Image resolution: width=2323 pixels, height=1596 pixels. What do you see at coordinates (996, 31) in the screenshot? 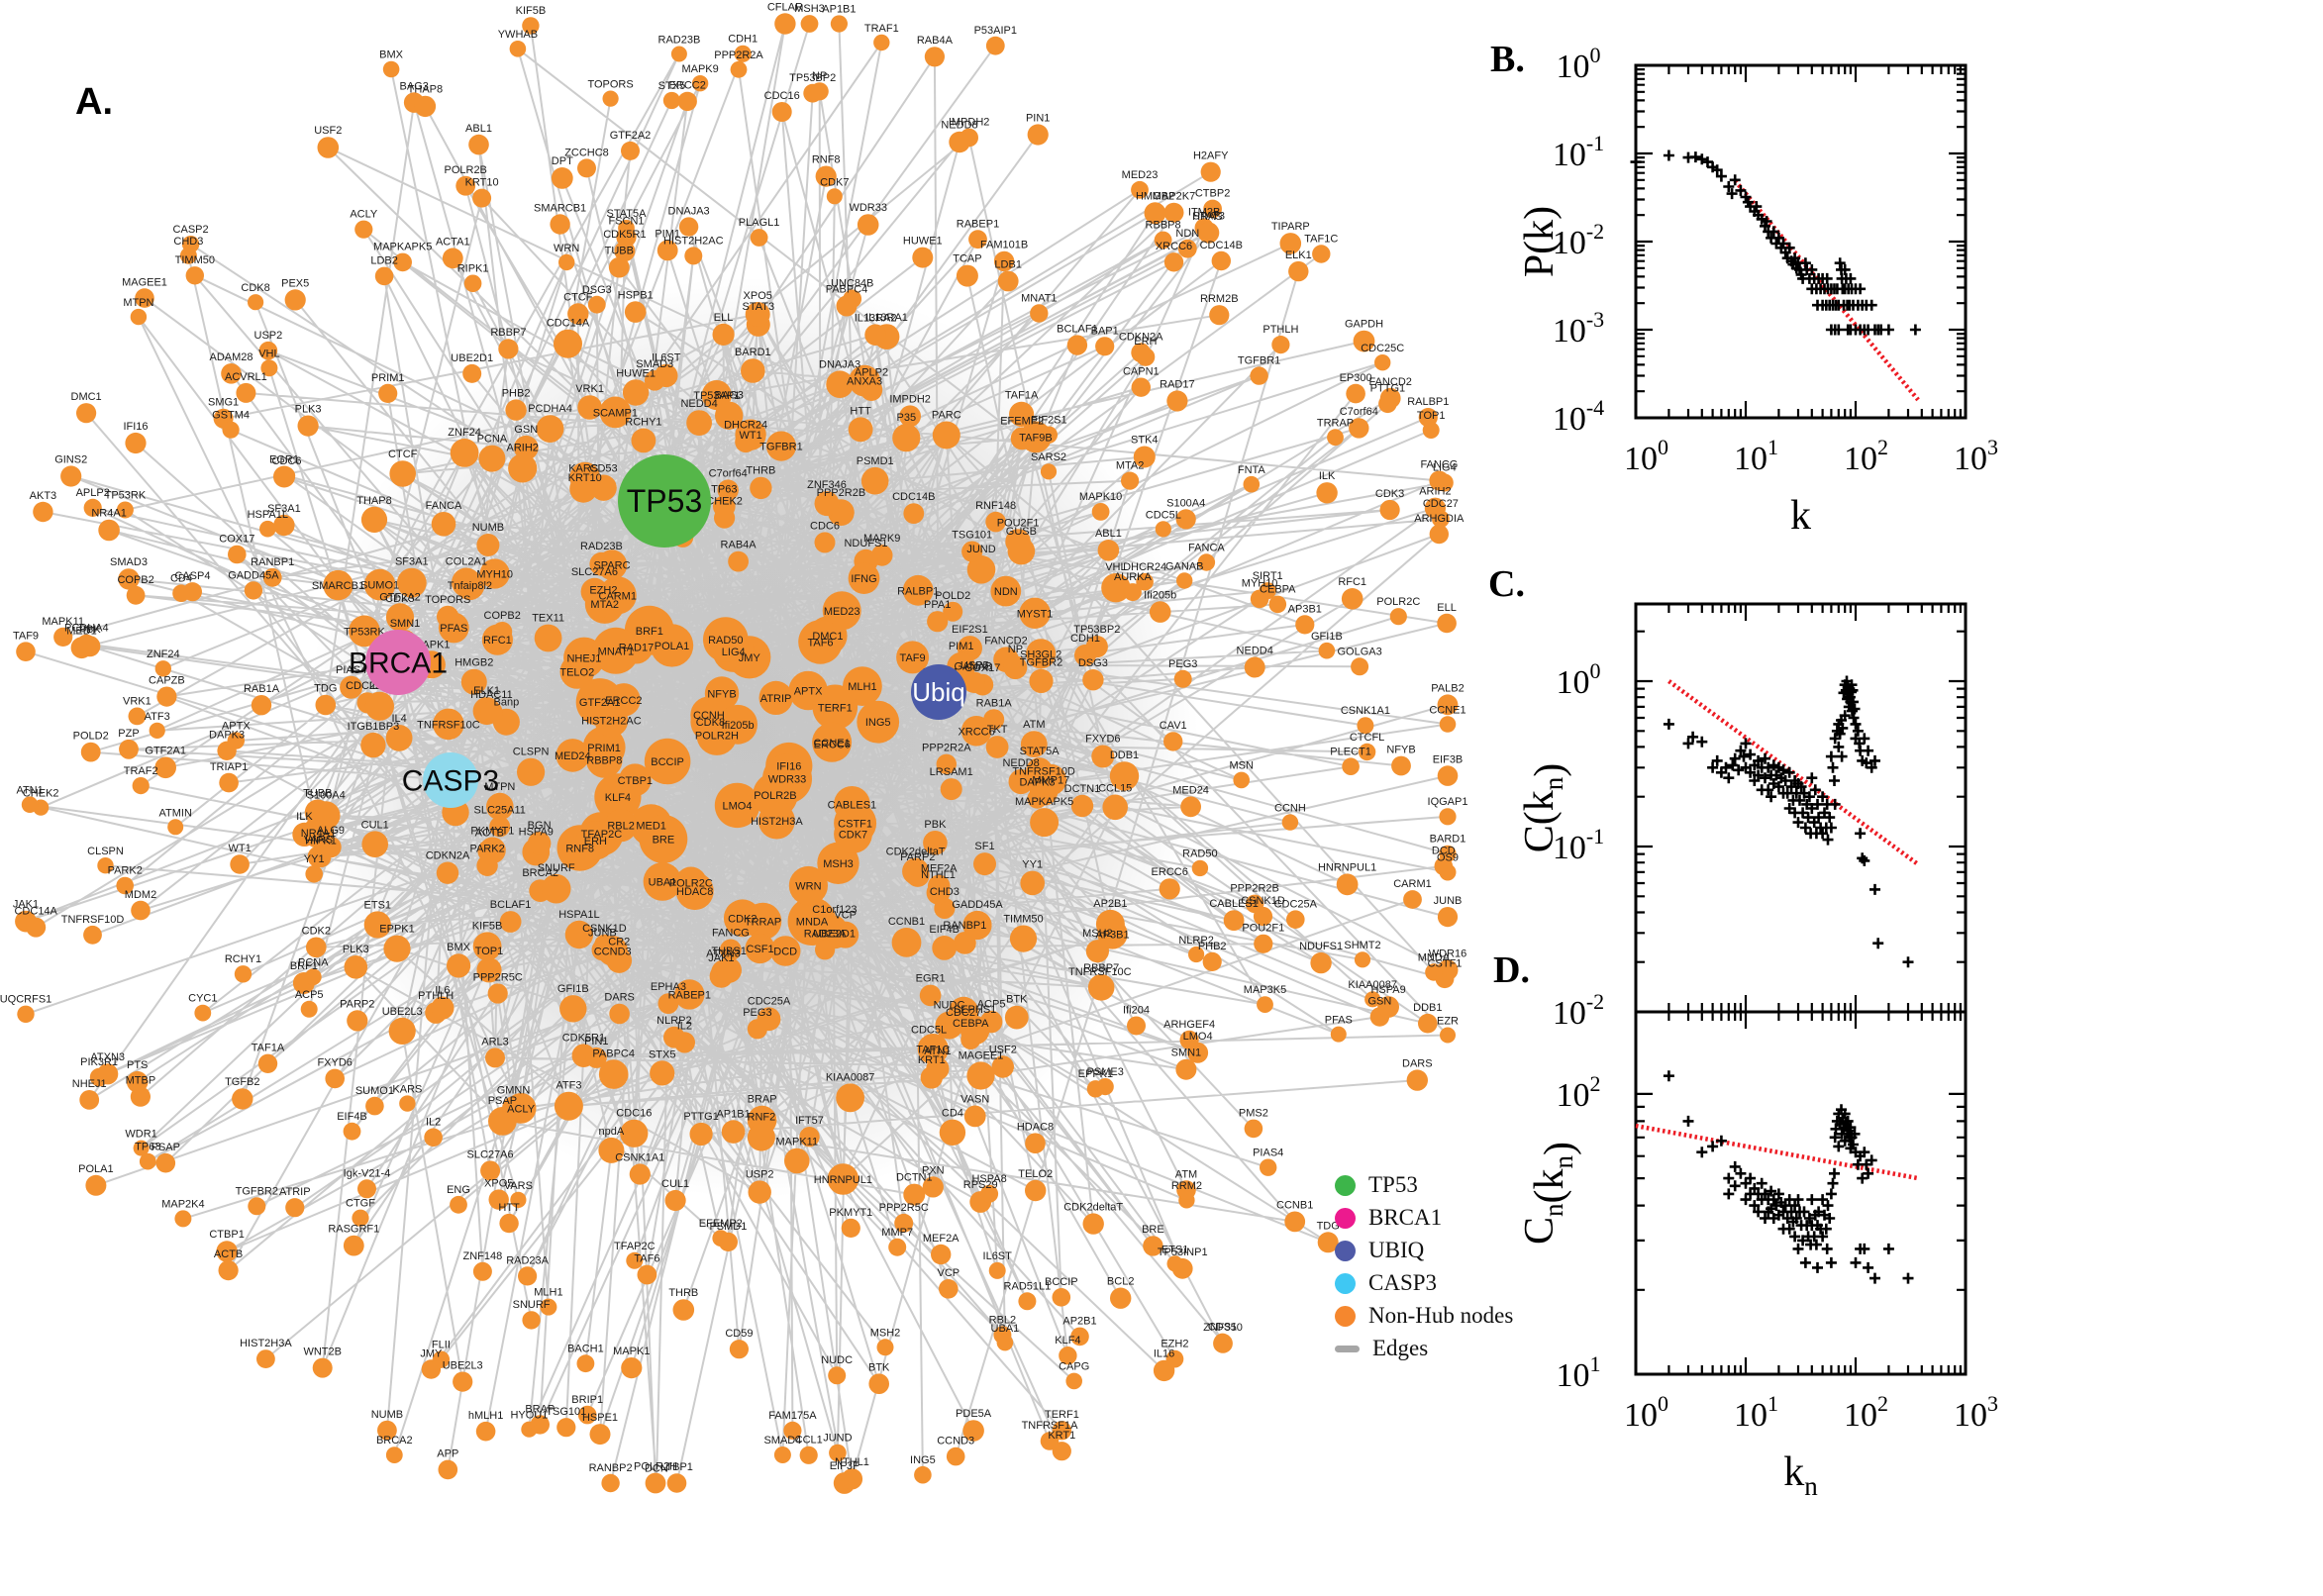
I see `svg-text: P53AIP1` at bounding box center [996, 31].